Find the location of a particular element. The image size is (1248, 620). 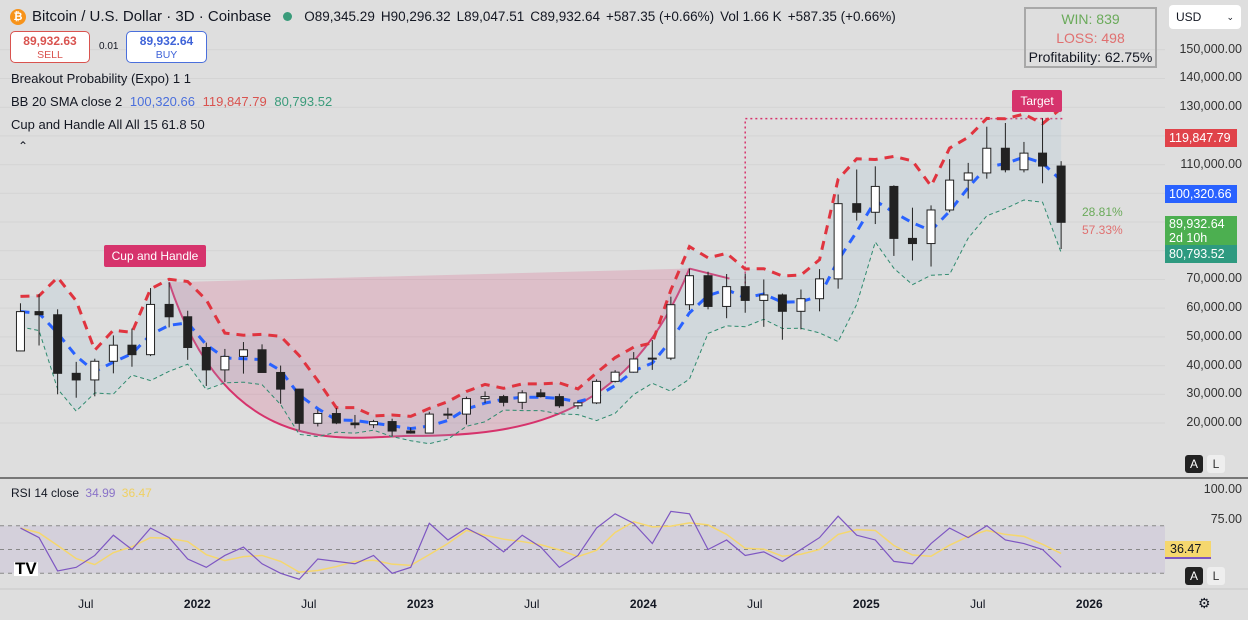

last-price-tag: 89,932.64 2d 10h is located at coordinates (1201, 230).